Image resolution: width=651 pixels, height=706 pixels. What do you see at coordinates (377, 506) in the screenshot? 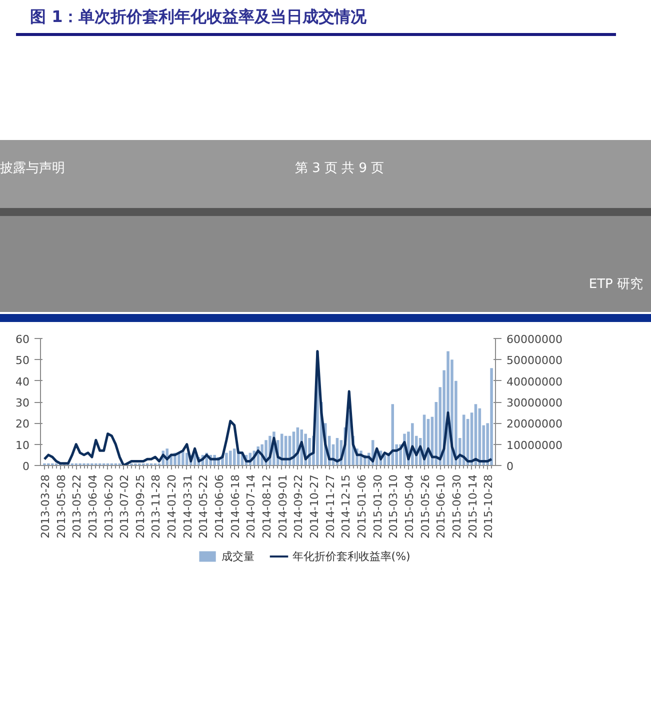
I see `x-tick-label: 2015-01-30` at bounding box center [377, 506].